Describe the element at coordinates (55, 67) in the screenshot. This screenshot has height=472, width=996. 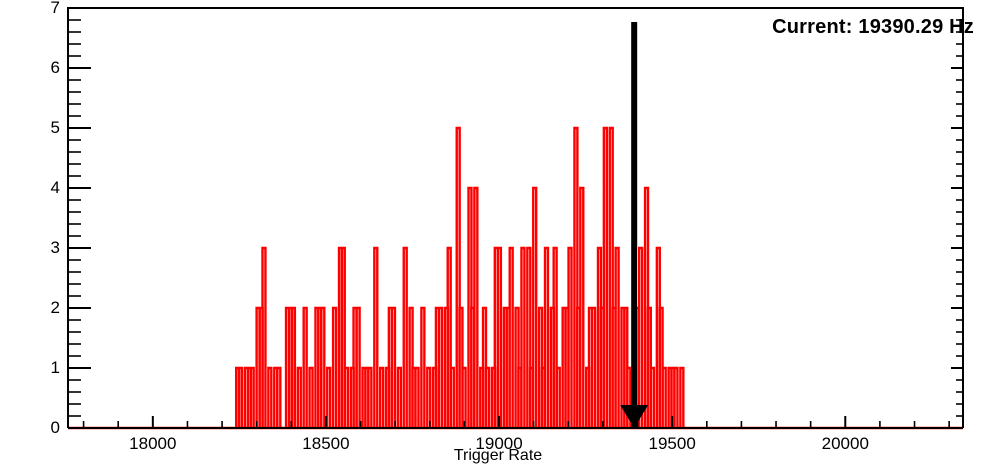
I see `y-tick-label: 6` at that location.